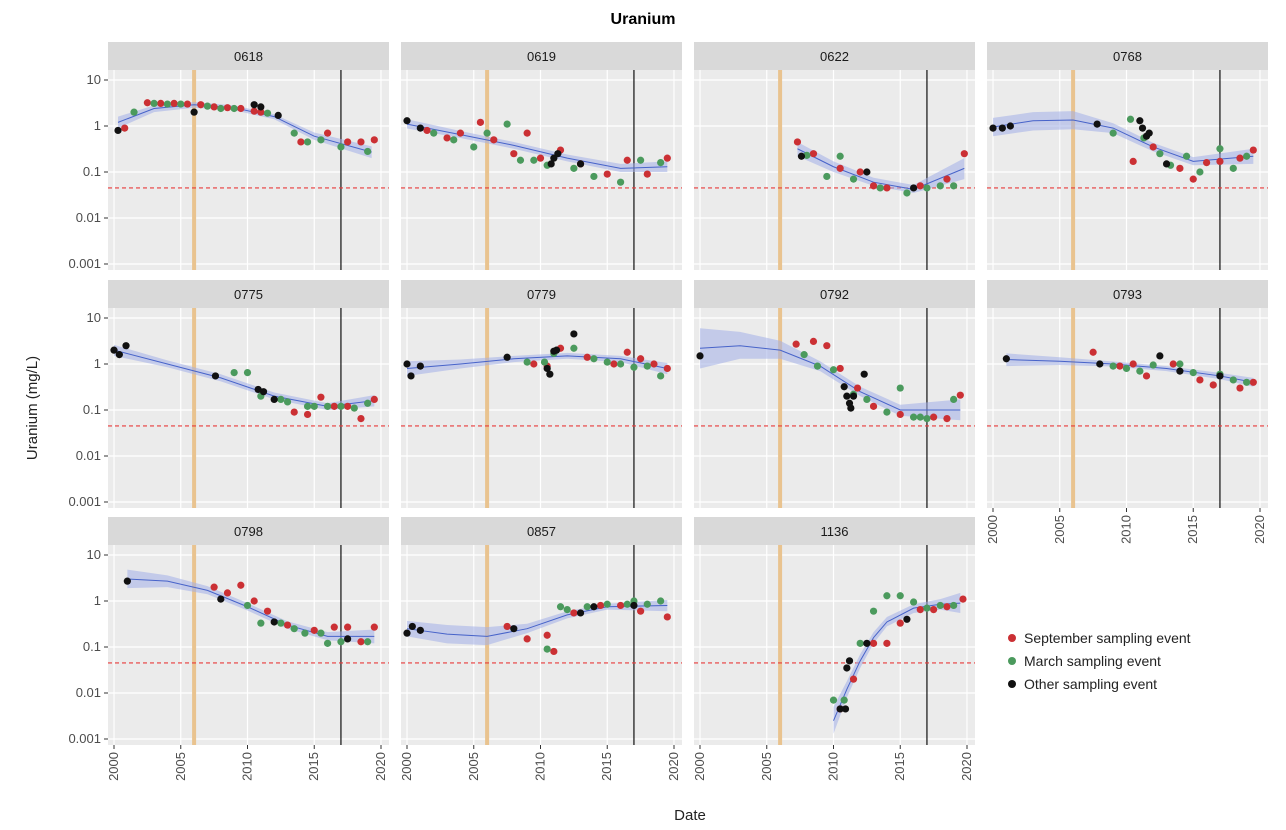 The image size is (1286, 830). Describe the element at coordinates (32, 408) in the screenshot. I see `y-axis-title: Uranium (mg/L)` at that location.